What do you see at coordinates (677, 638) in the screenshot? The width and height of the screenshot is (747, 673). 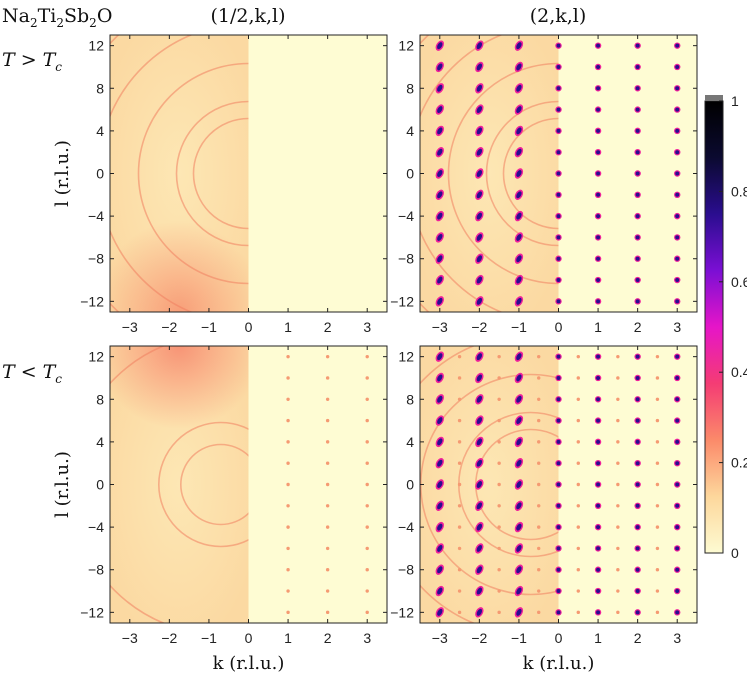 I see `x-tick-label: 3` at bounding box center [677, 638].